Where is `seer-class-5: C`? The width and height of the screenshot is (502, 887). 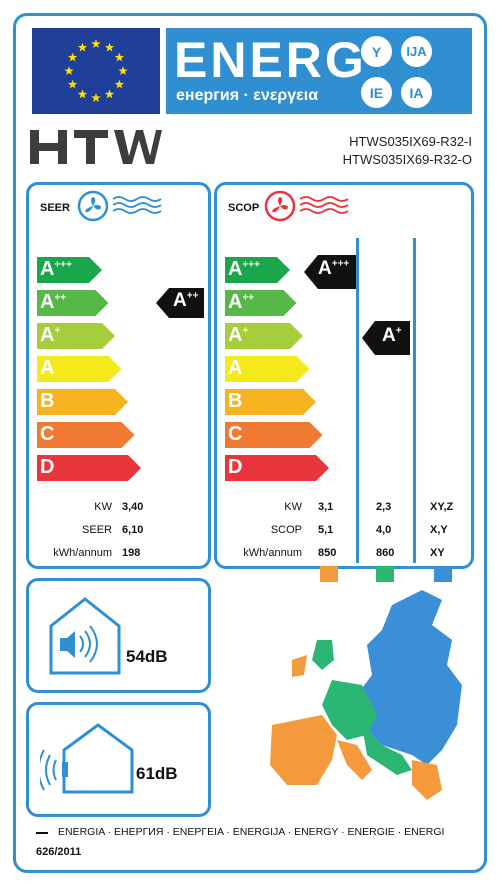 seer-class-5: C is located at coordinates (86, 437).